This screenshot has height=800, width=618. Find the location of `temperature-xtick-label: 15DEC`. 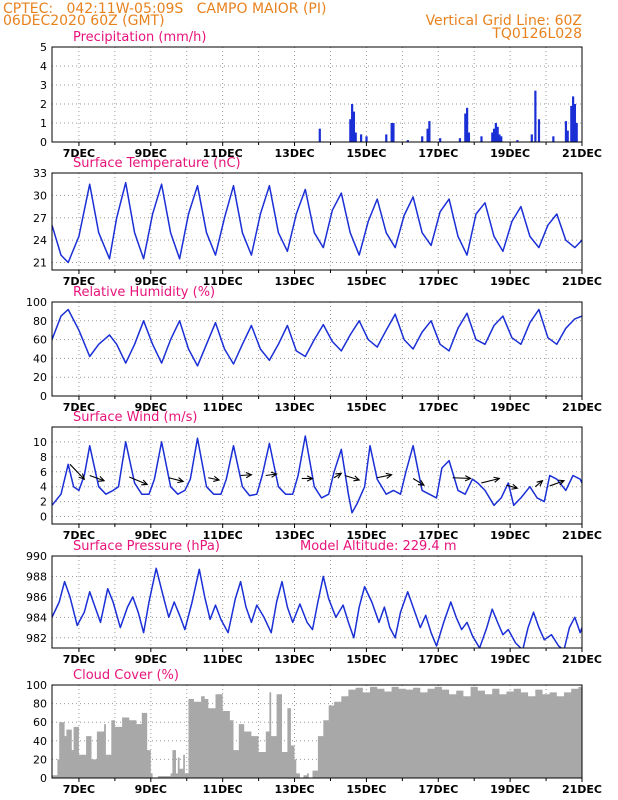

temperature-xtick-label: 15DEC is located at coordinates (366, 281).